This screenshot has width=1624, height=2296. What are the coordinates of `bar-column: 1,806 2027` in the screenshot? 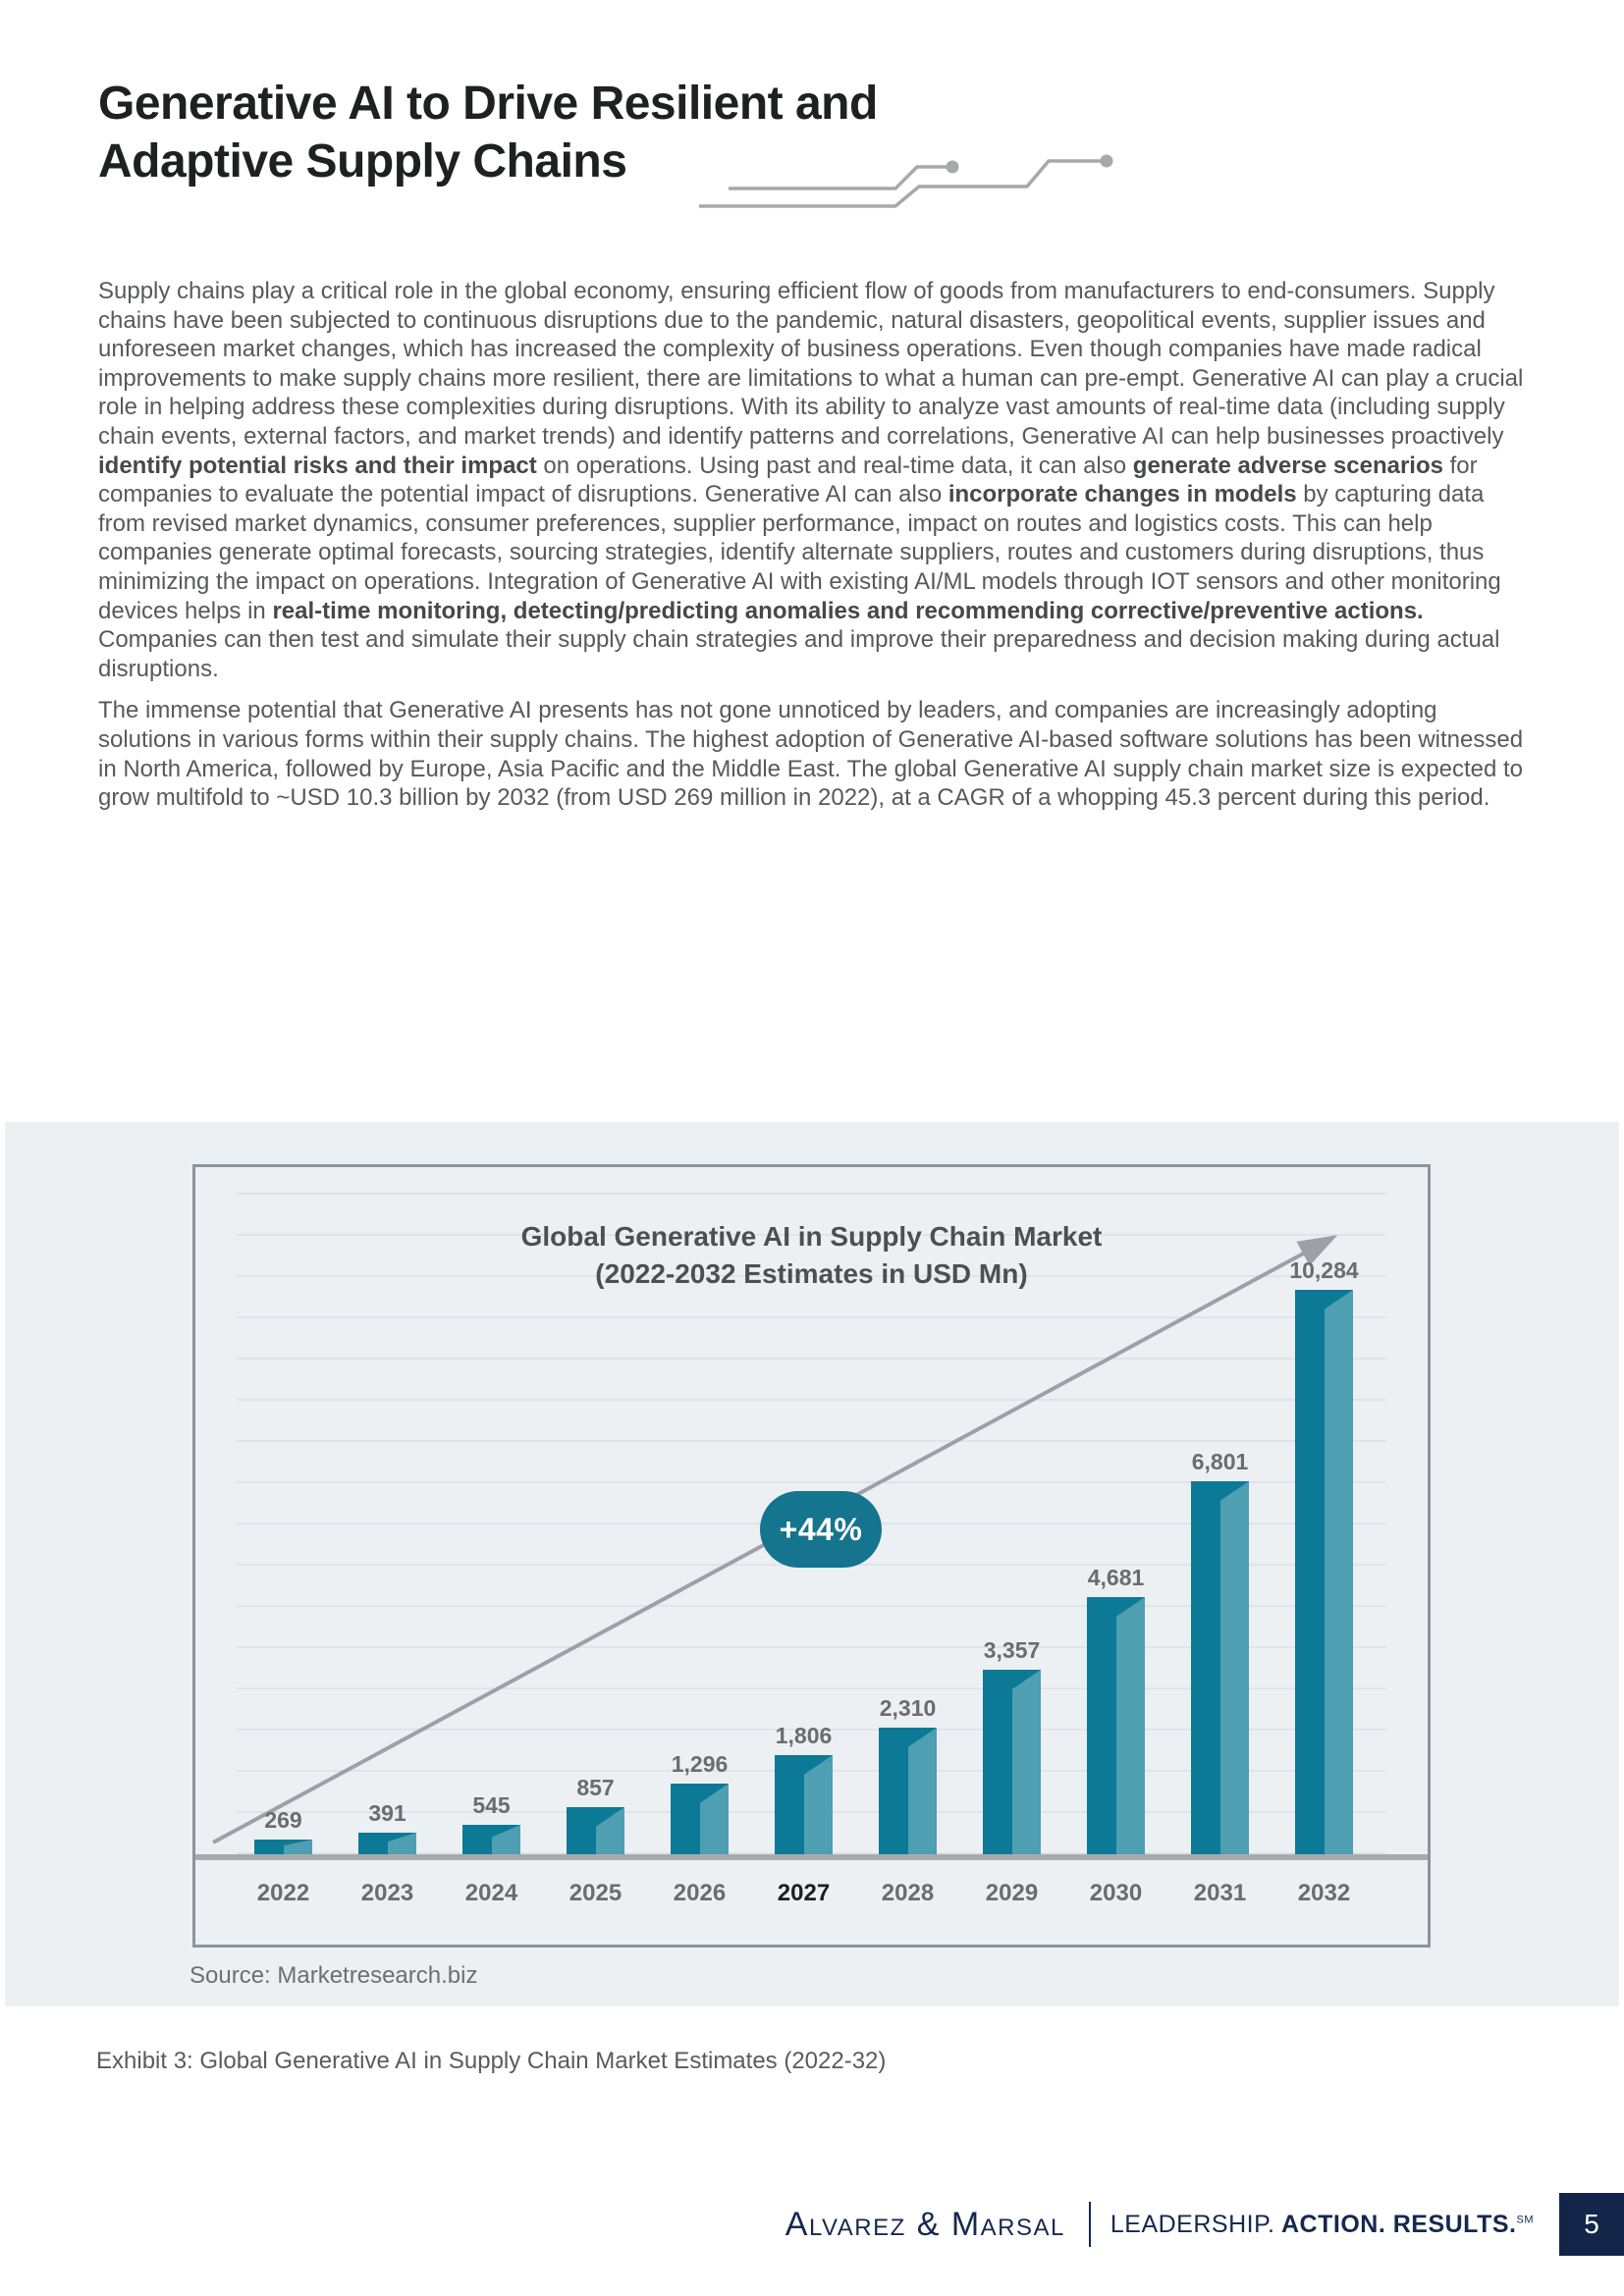 It's located at (804, 1815).